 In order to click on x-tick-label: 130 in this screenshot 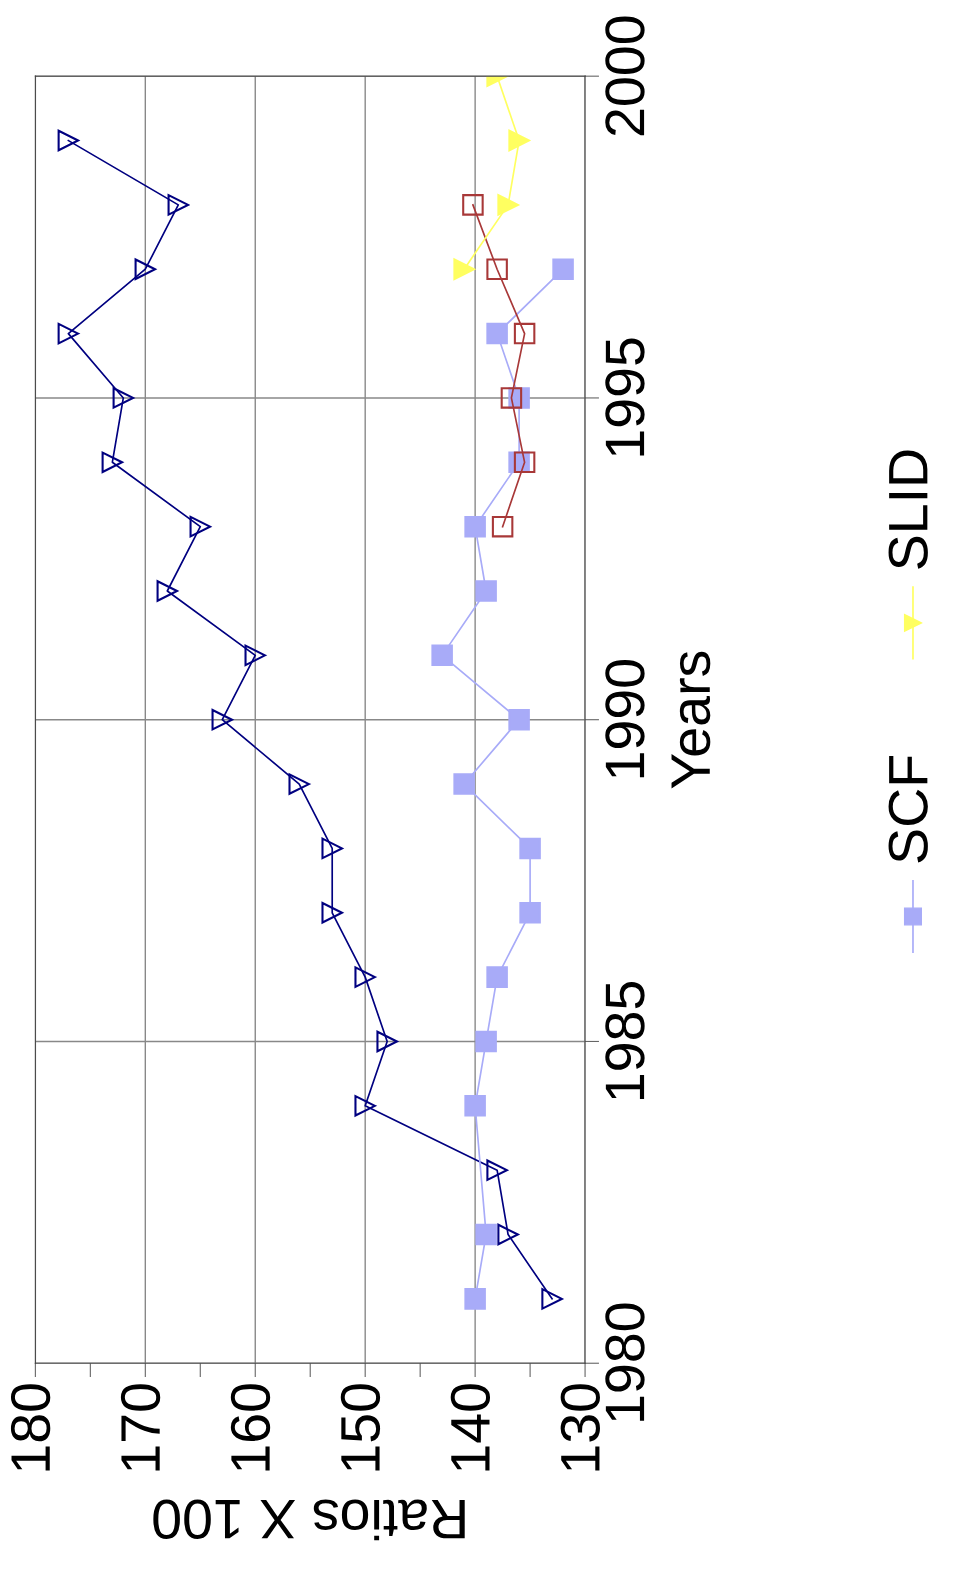, I will do `click(580, 1427)`.